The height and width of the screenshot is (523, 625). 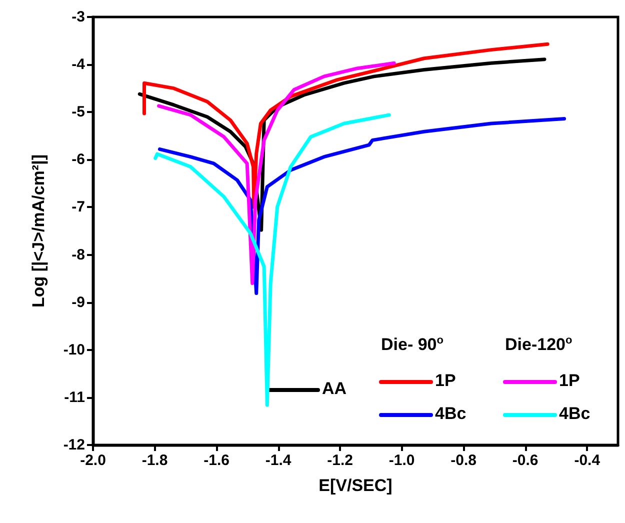 I want to click on x-tick-label: -0.8, so click(x=463, y=460).